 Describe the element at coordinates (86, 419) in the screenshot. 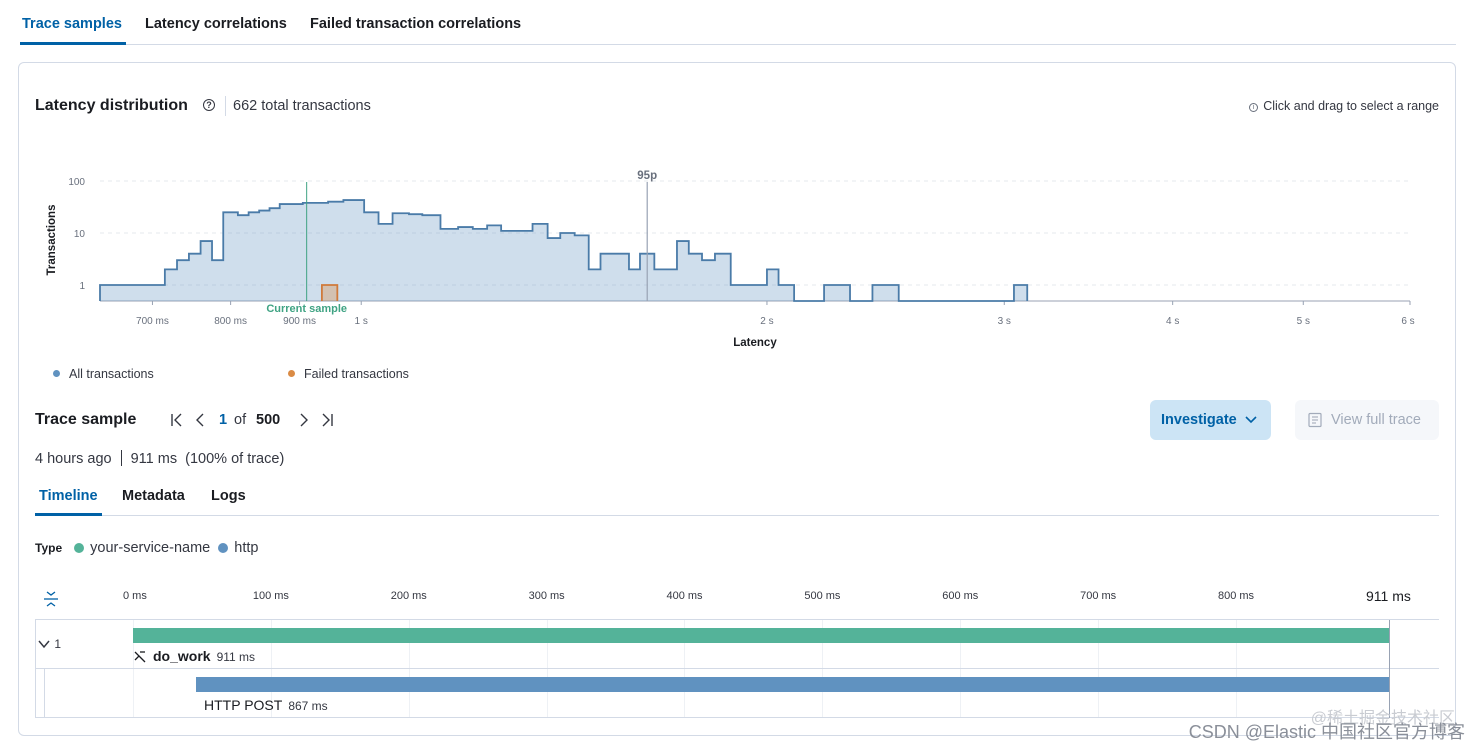

I see `trace-sample-title: Trace sample` at that location.